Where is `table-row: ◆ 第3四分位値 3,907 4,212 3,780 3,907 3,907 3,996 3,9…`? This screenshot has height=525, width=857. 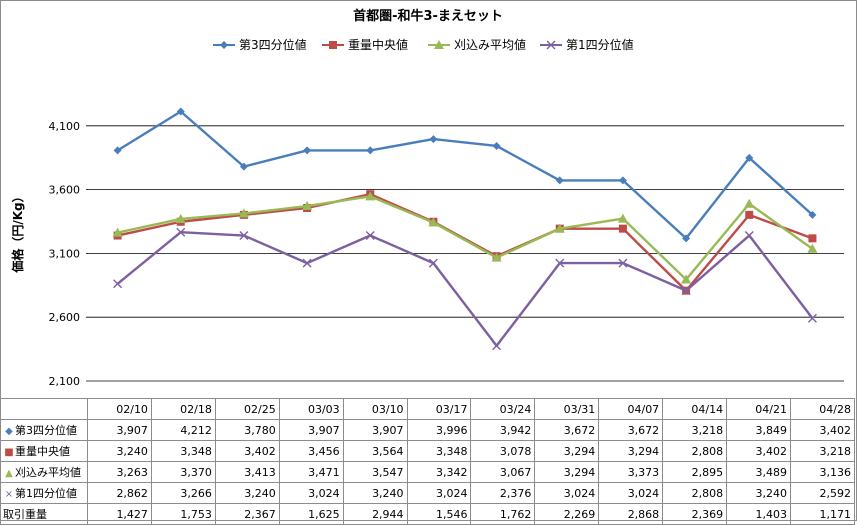 table-row: ◆ 第3四分位値 3,907 4,212 3,780 3,907 3,907 3,996 3,9… is located at coordinates (427, 430).